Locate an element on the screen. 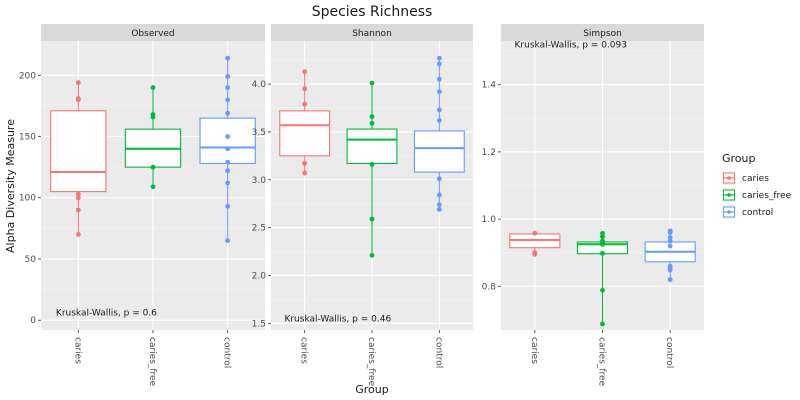  facet-strip-label: Shannon is located at coordinates (372, 34).